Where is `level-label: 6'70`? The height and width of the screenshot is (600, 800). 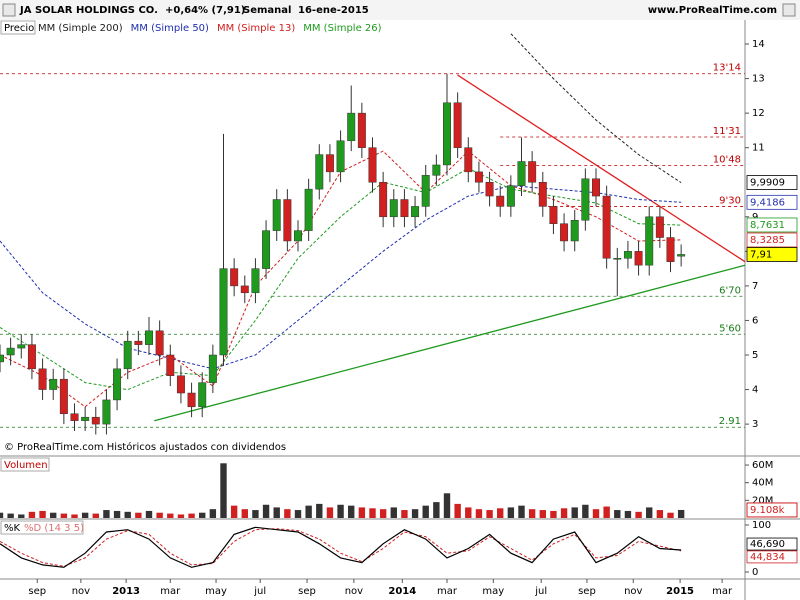 level-label: 6'70 is located at coordinates (730, 290).